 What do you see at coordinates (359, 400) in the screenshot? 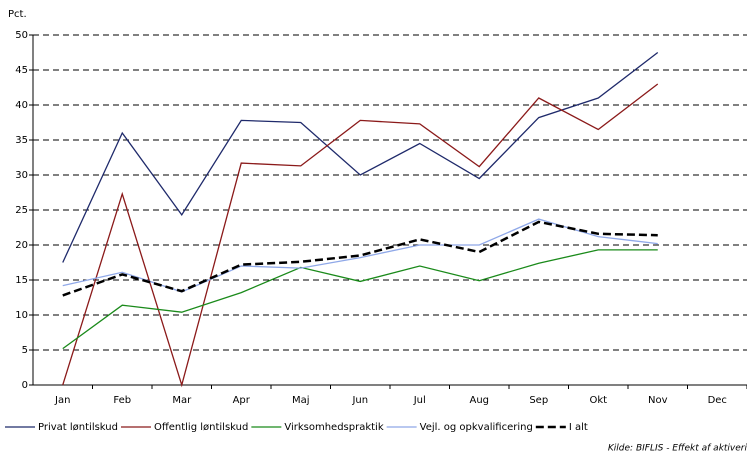
I see `x-tick-label: Jun` at bounding box center [359, 400].